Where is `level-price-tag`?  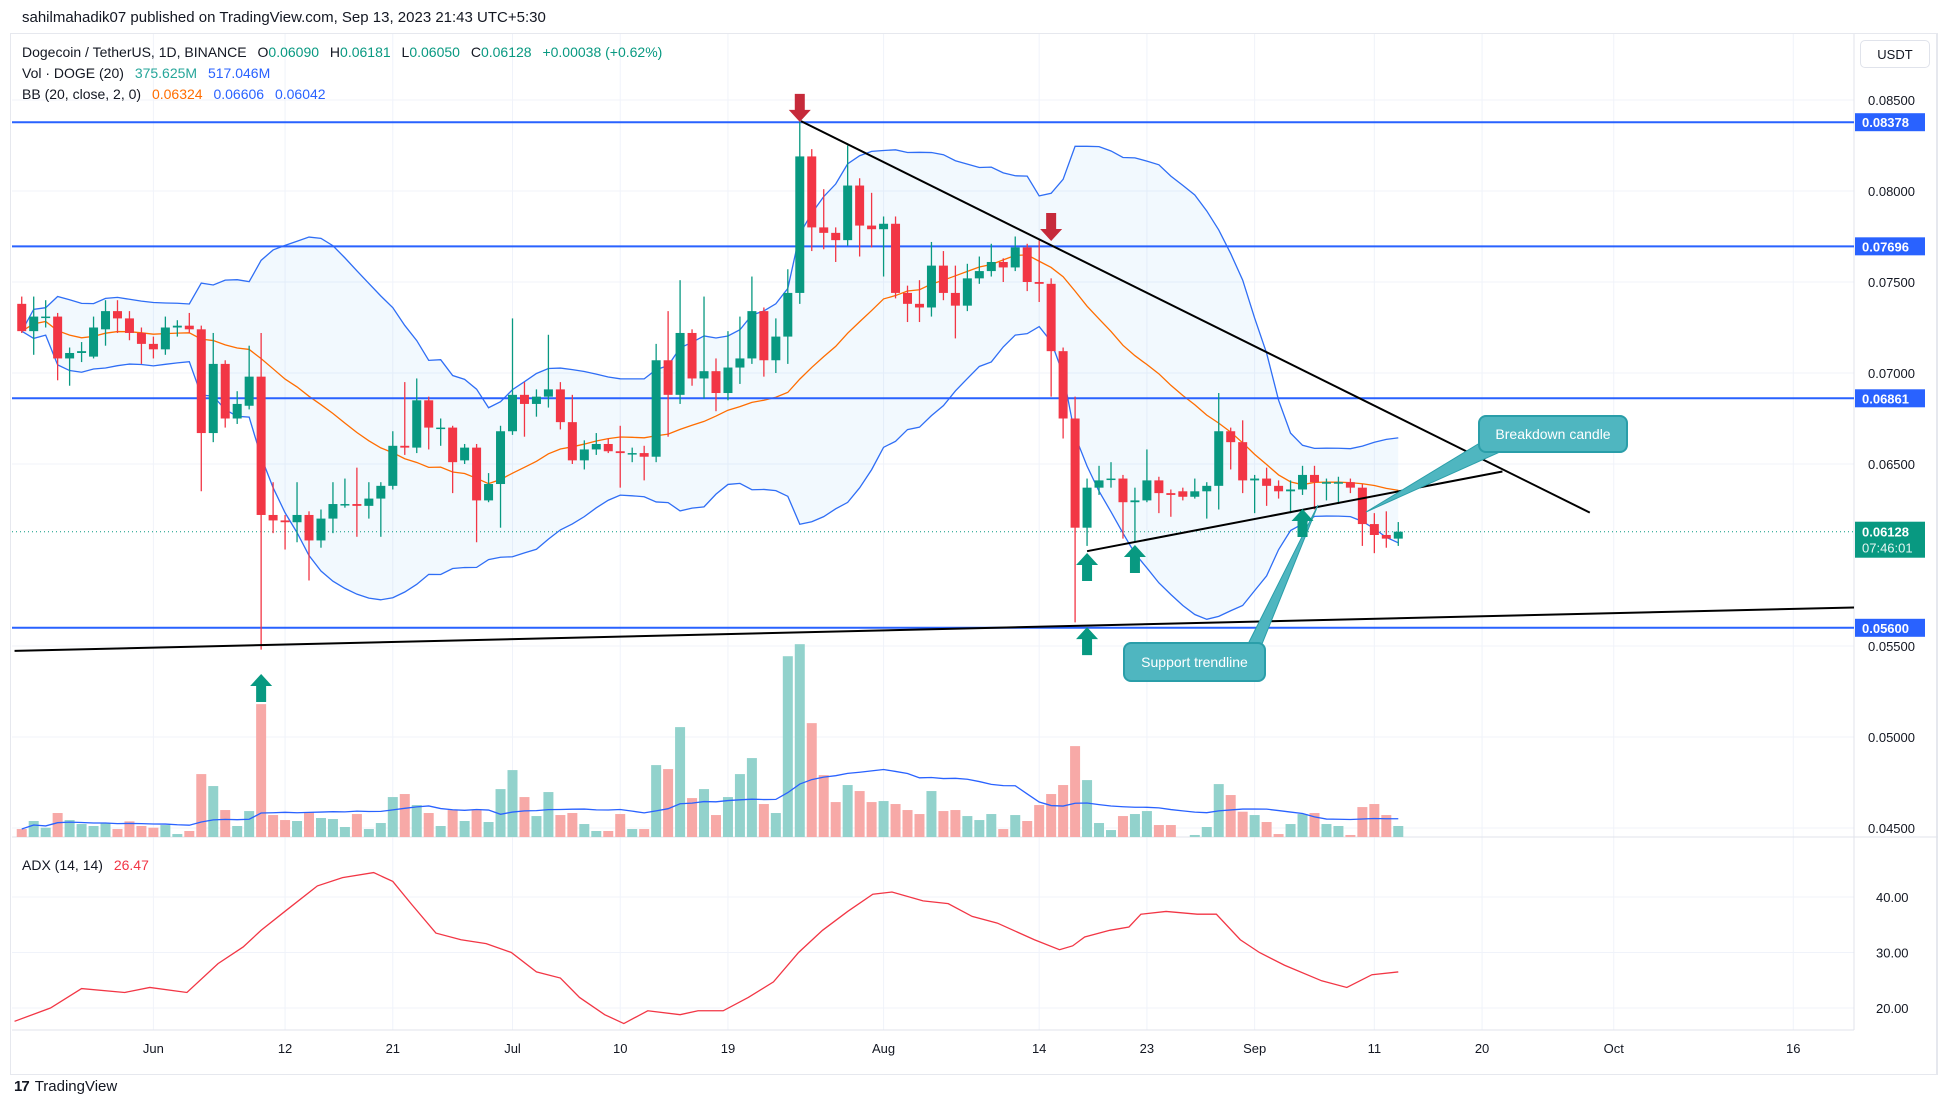 level-price-tag is located at coordinates (1890, 627).